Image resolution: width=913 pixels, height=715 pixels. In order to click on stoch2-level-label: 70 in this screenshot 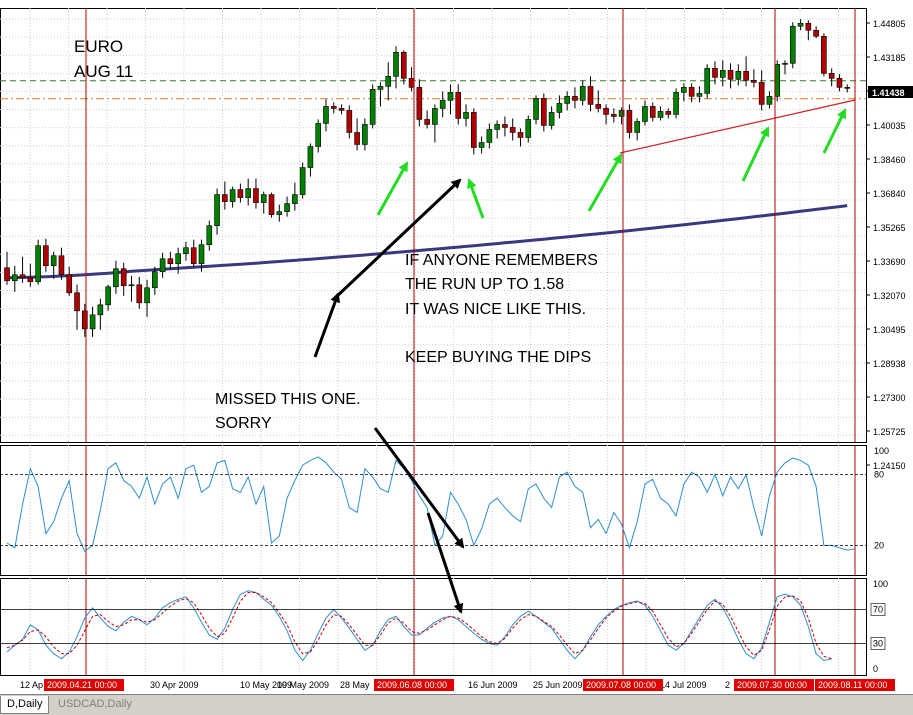, I will do `click(878, 610)`.